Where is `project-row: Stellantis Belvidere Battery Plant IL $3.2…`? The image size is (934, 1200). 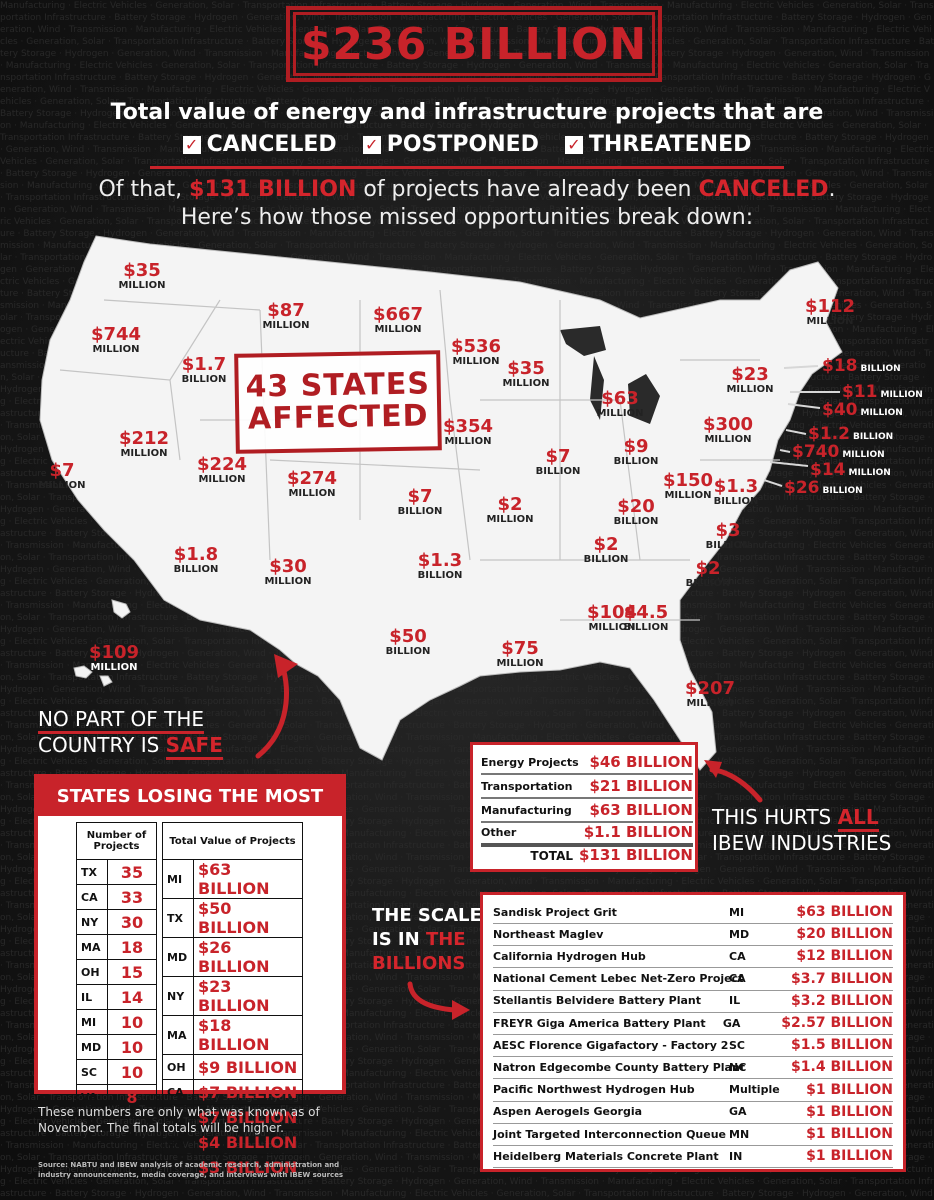
project-row: Stellantis Belvidere Battery Plant IL $3.2… is located at coordinates (693, 1001).